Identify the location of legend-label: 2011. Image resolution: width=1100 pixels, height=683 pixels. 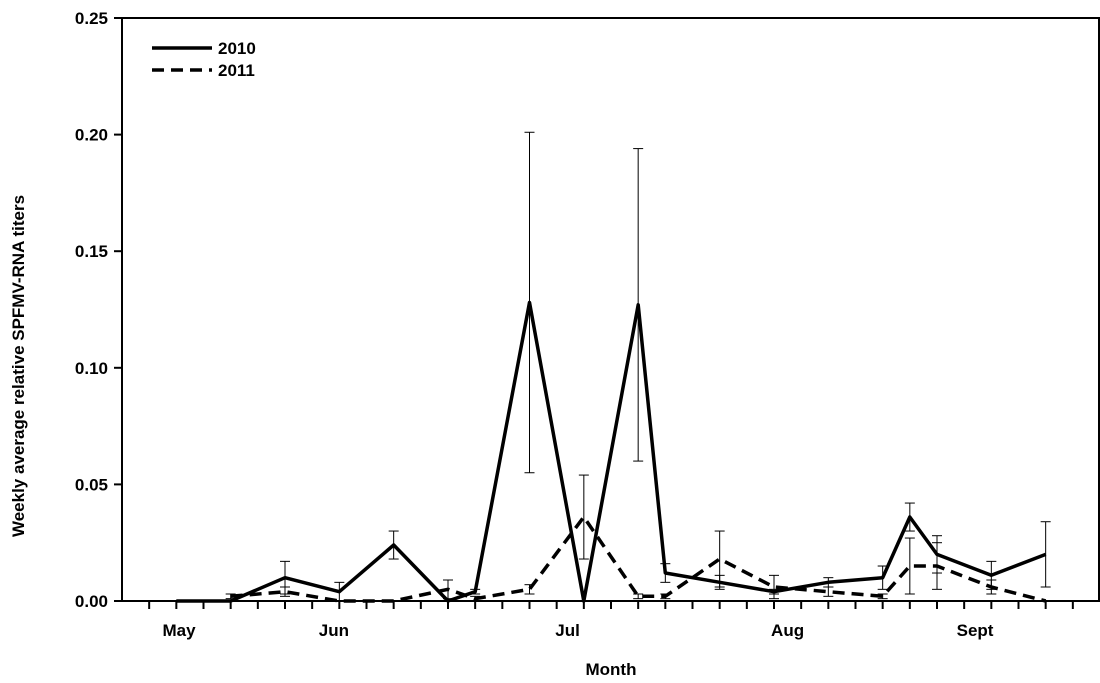
(236, 70).